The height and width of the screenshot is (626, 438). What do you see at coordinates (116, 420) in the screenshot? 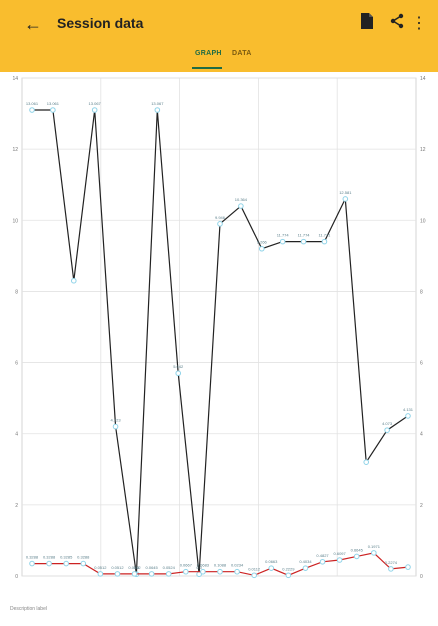
I see `data-label: 4.123` at bounding box center [116, 420].